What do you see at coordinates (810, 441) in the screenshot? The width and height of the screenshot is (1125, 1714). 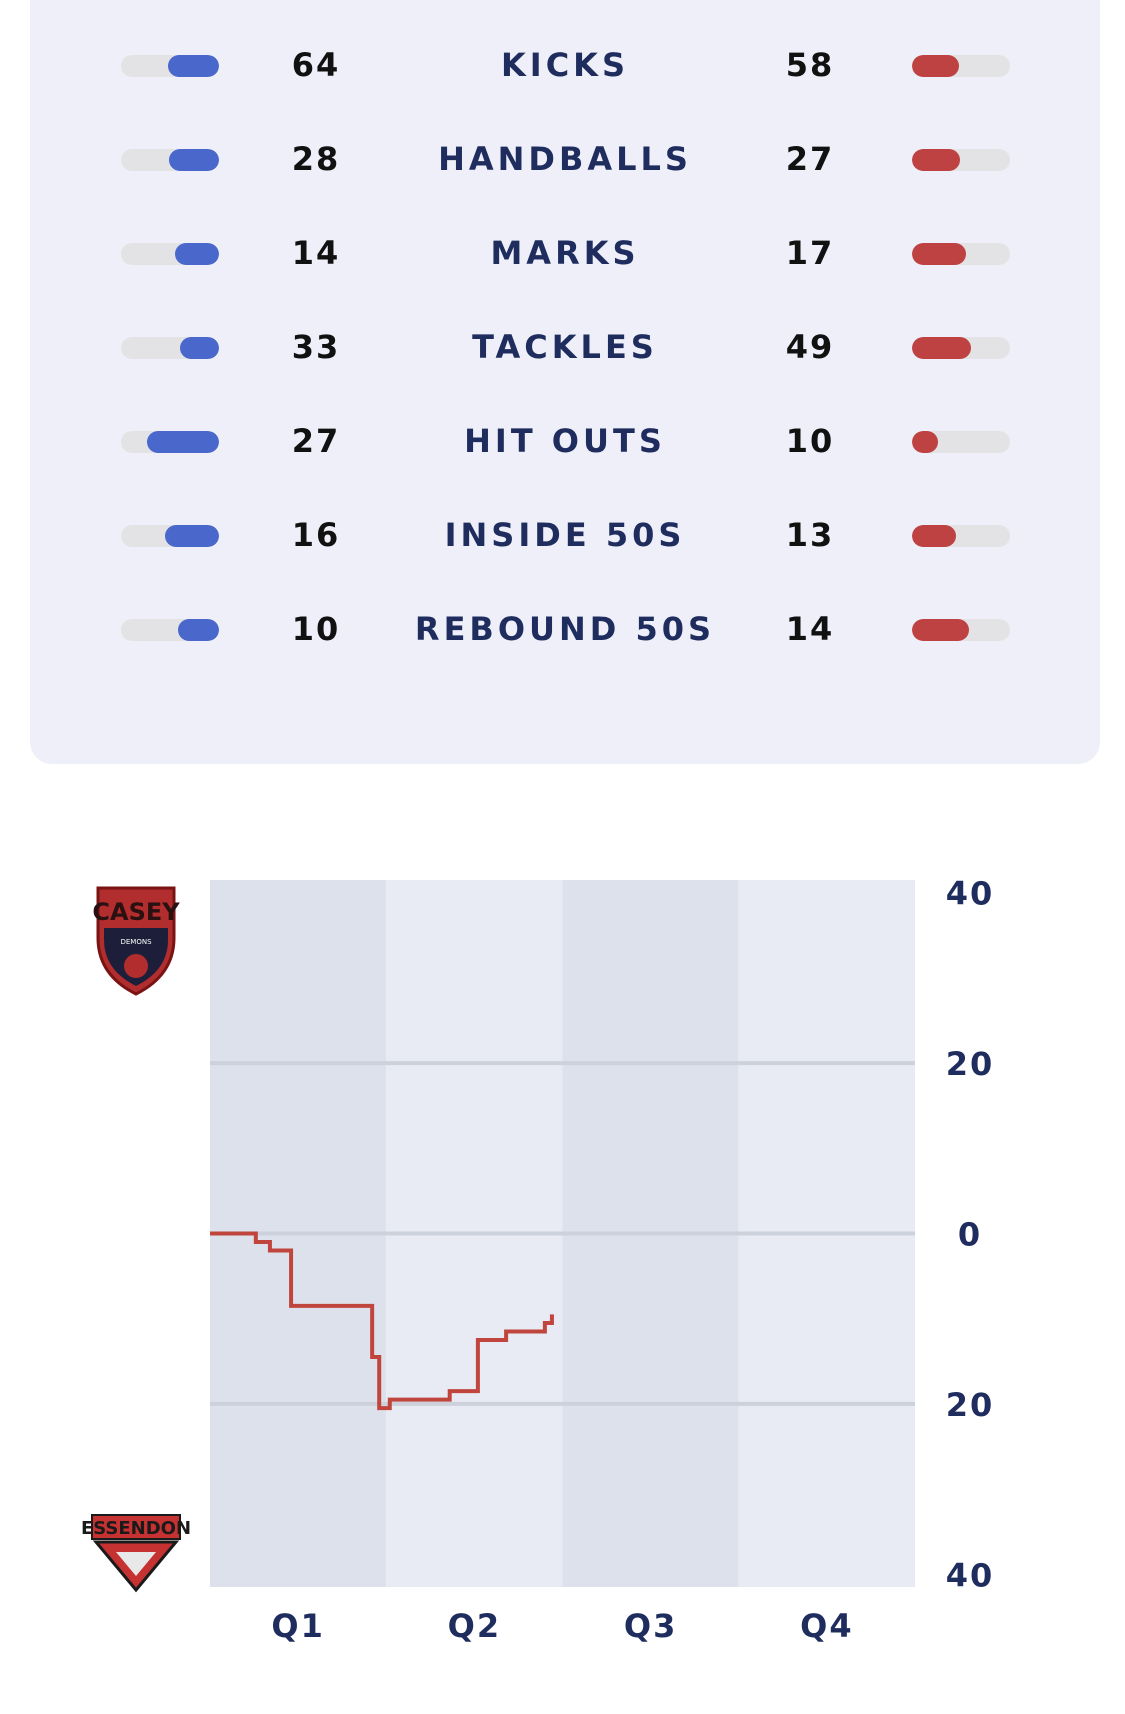 I see `away-stat-value: 10` at bounding box center [810, 441].